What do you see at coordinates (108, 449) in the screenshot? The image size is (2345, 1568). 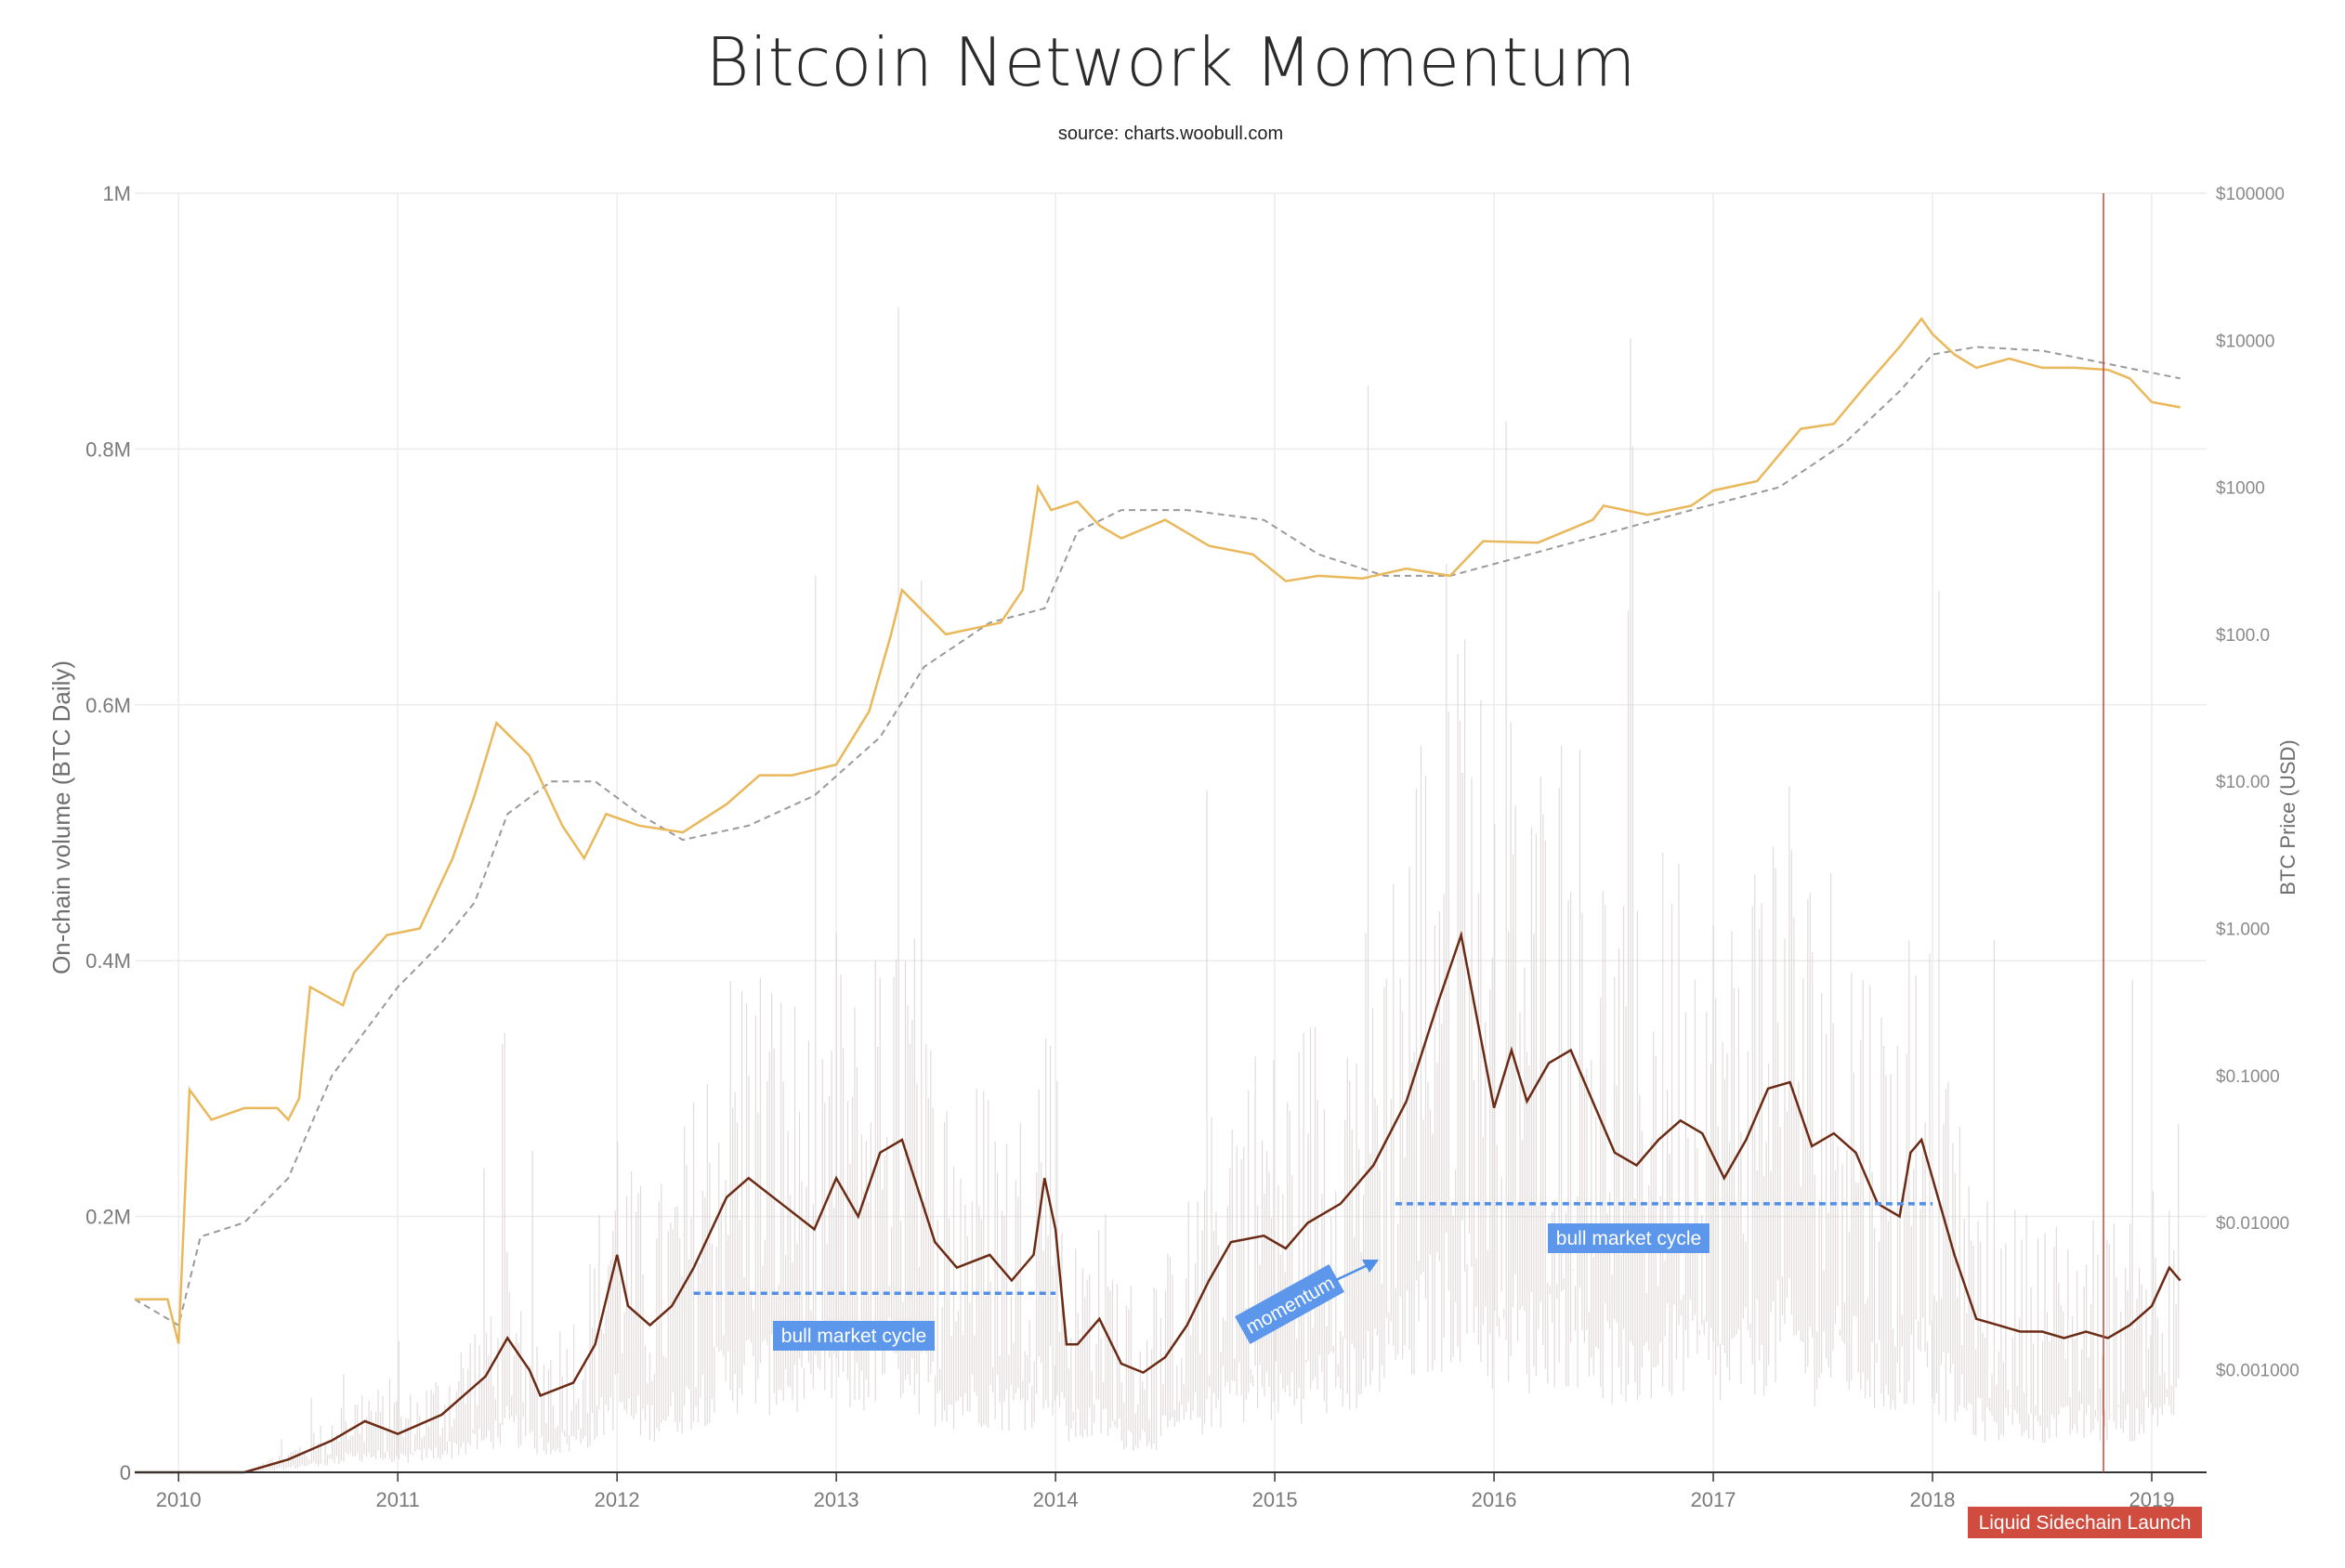 I see `y-tick-label: 0.8M` at bounding box center [108, 449].